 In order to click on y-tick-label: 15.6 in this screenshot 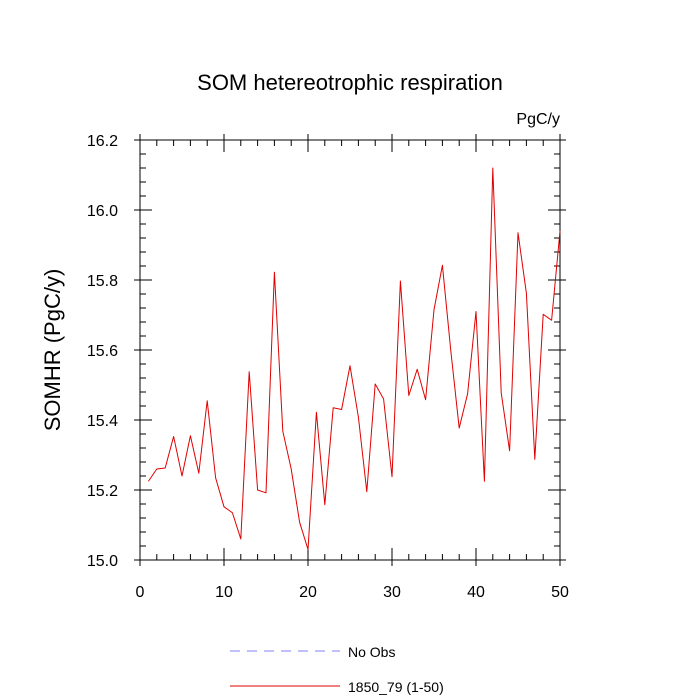, I will do `click(102, 351)`.